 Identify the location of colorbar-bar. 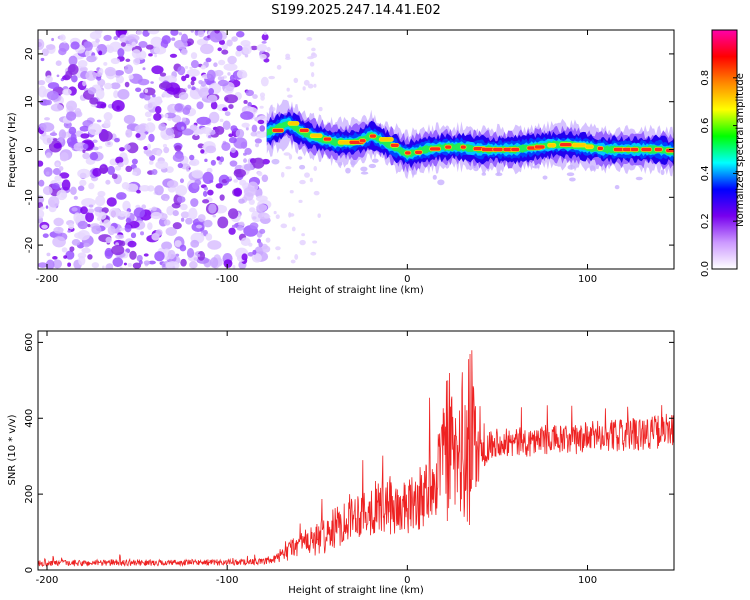
(724, 149).